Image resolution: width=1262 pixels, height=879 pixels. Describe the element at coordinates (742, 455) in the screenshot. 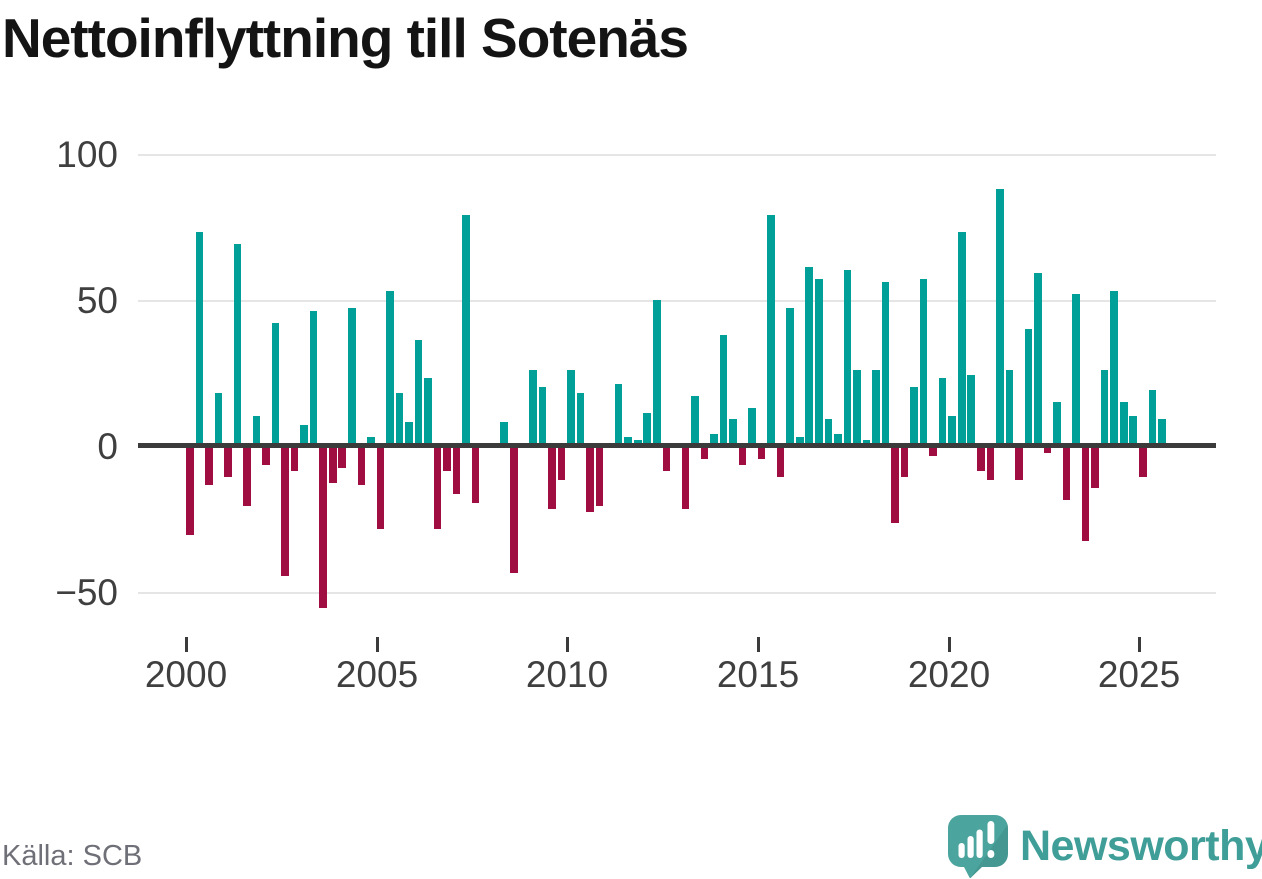

I see `bar-2014-Q3` at that location.